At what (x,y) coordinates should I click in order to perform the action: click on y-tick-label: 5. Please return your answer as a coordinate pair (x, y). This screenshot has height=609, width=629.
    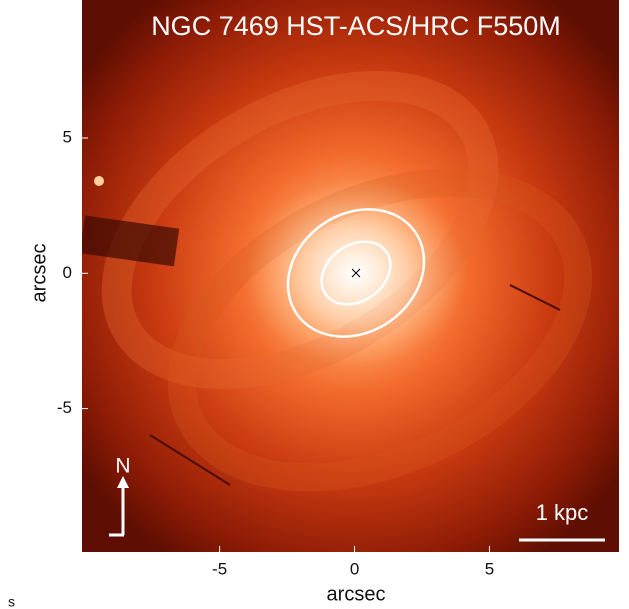
    Looking at the image, I should click on (67, 136).